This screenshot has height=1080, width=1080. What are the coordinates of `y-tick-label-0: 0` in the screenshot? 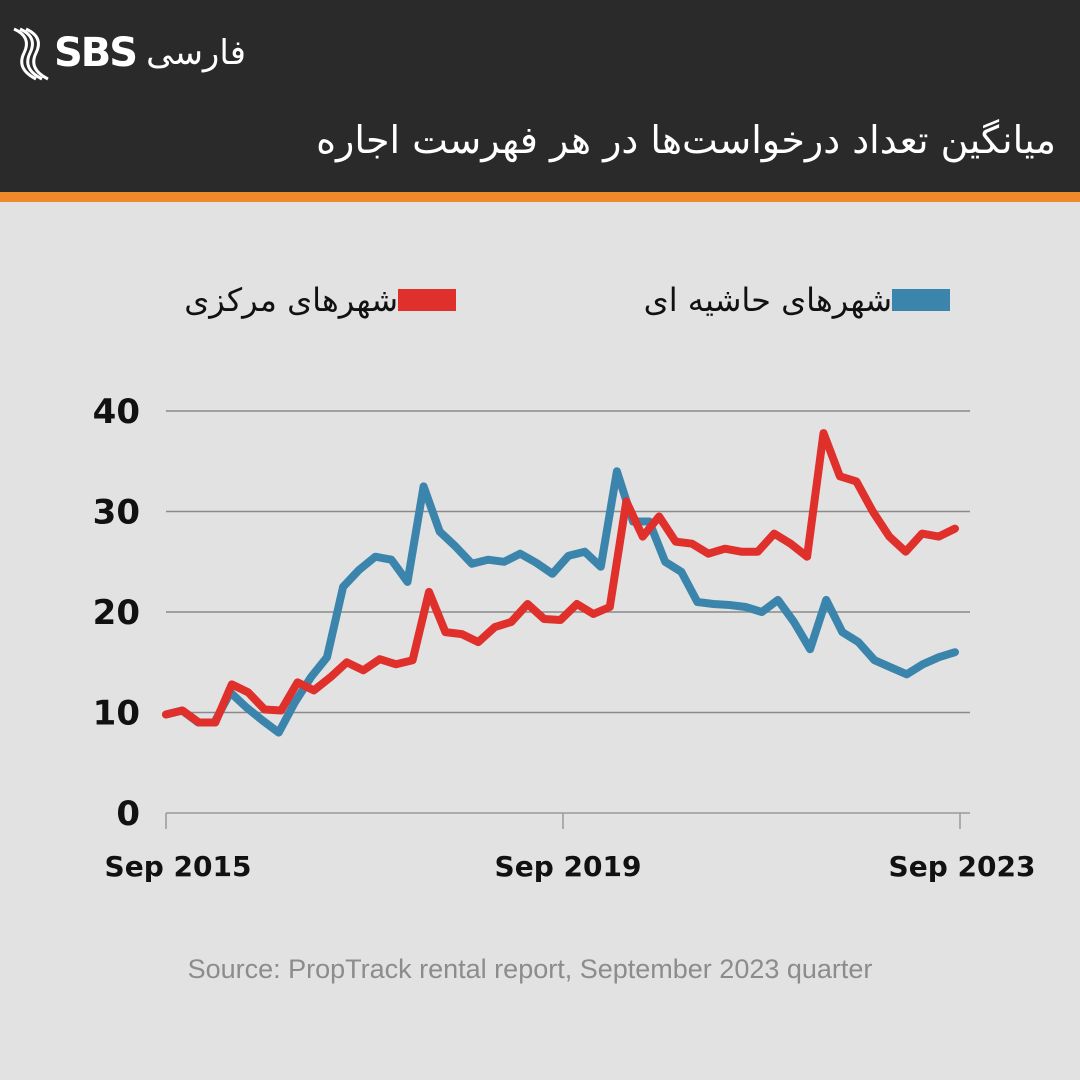 It's located at (128, 814).